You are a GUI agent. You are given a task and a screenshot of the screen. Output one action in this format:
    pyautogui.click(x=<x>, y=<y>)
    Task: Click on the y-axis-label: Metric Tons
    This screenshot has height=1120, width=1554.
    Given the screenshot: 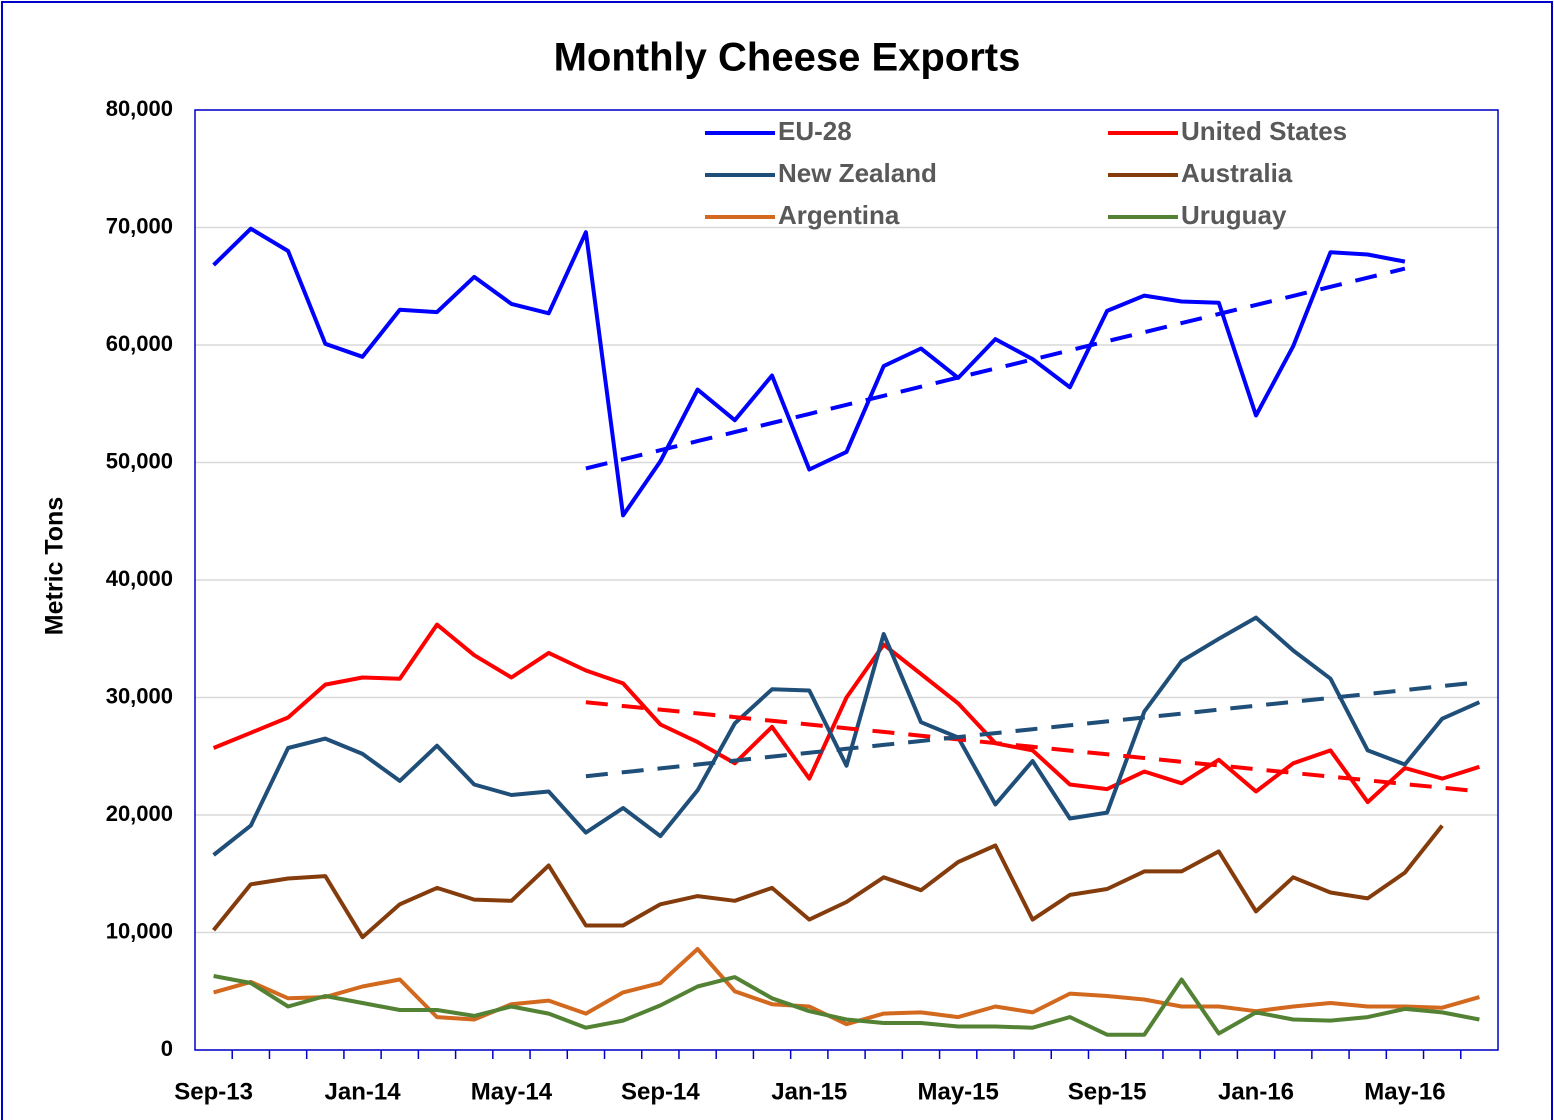 What is the action you would take?
    pyautogui.click(x=55, y=566)
    